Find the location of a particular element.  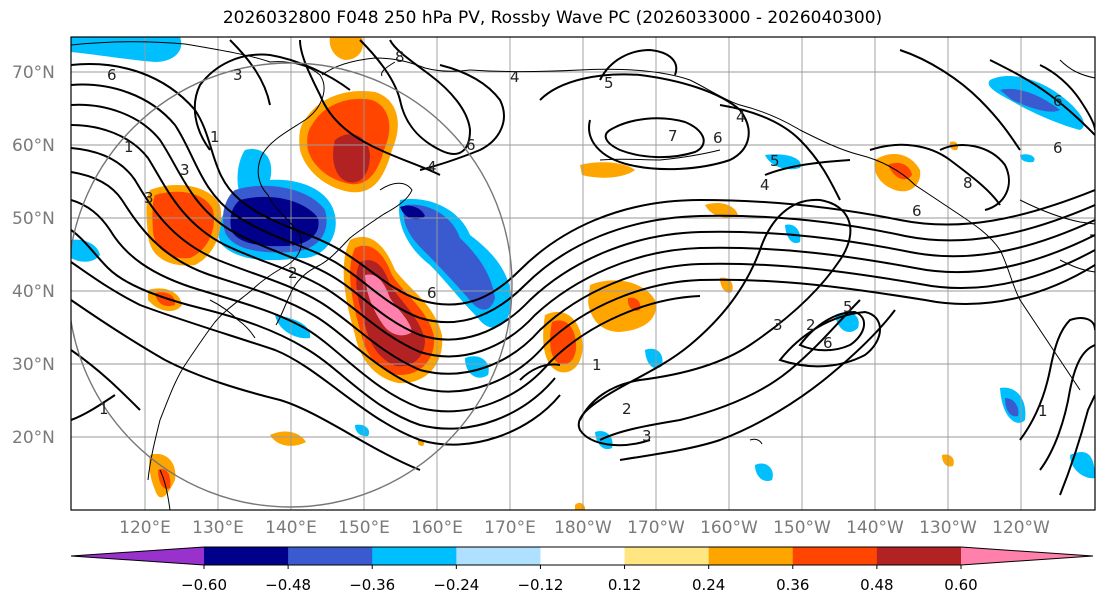

lon-label: 130°W is located at coordinates (948, 528).